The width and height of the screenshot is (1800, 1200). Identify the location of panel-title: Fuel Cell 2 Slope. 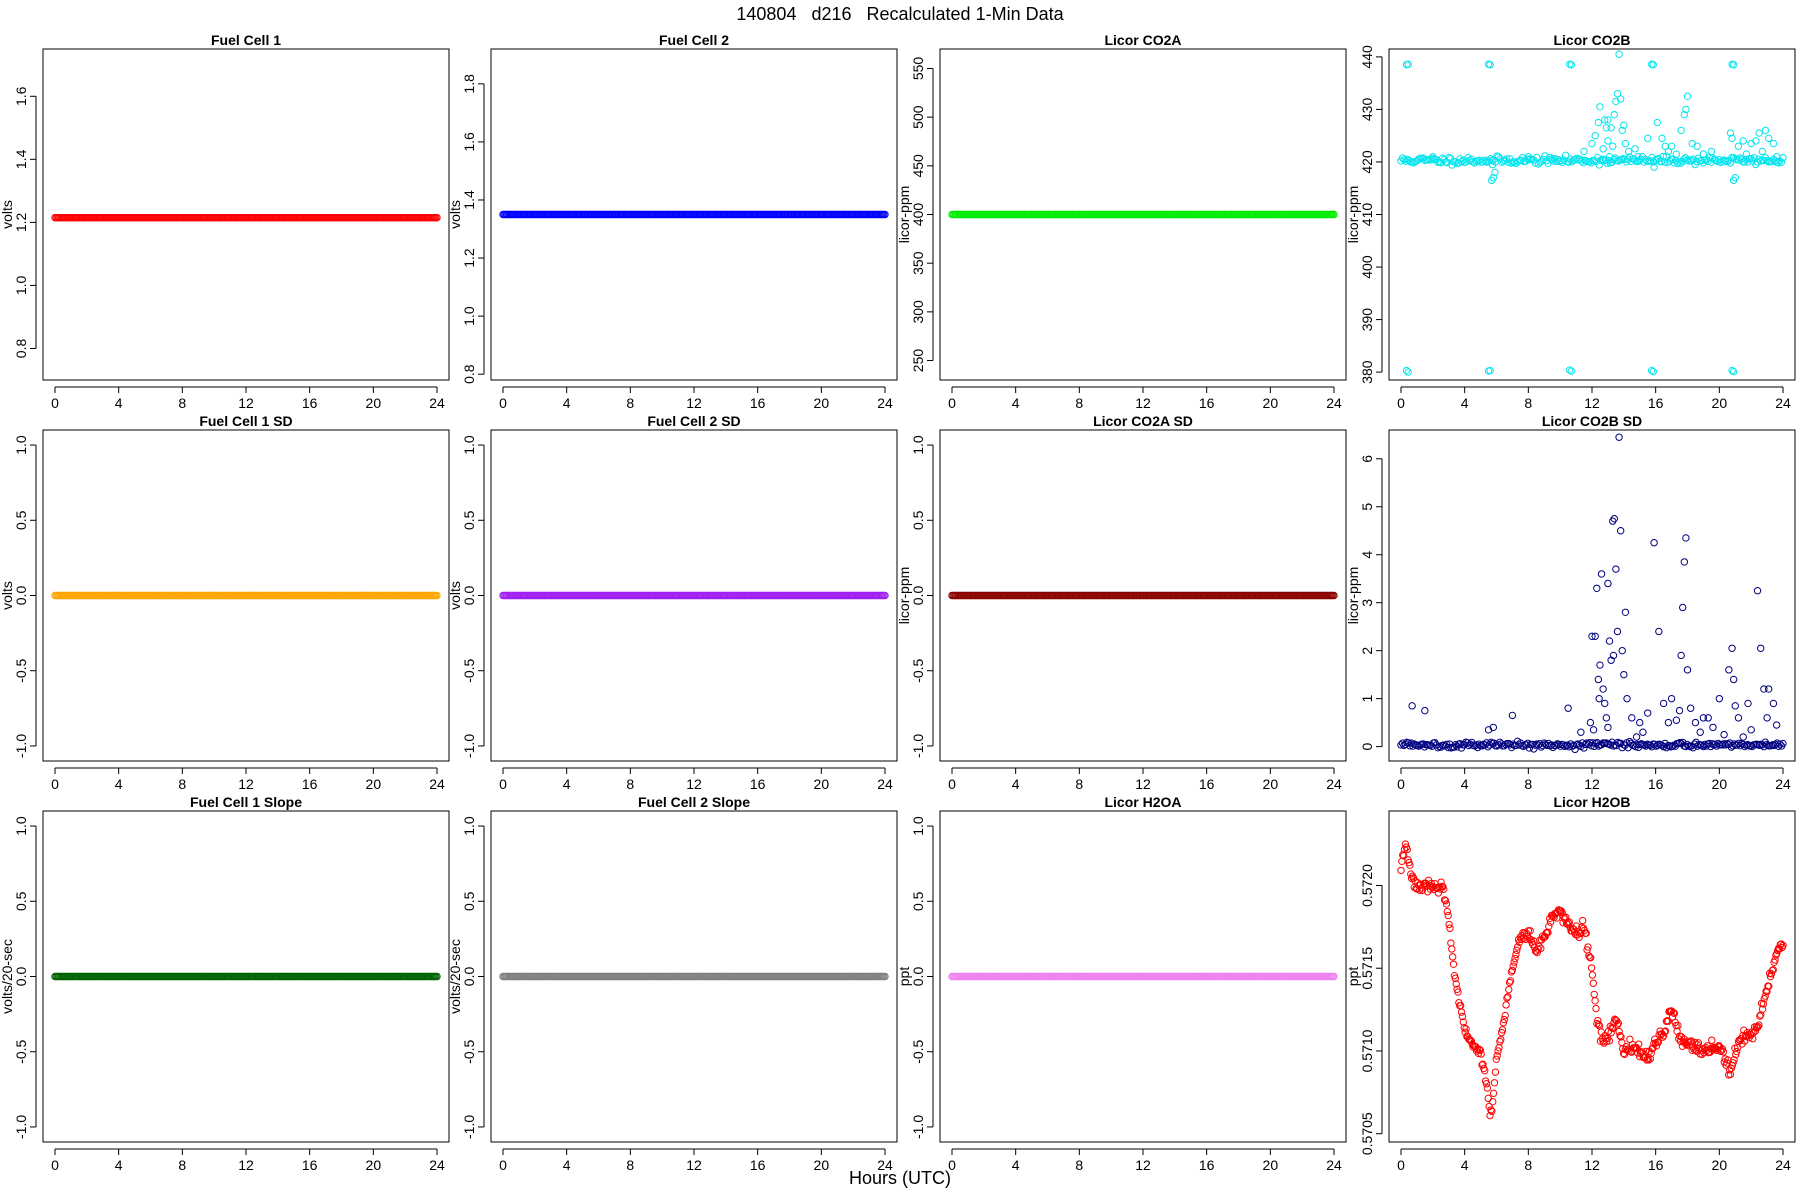
(694, 802).